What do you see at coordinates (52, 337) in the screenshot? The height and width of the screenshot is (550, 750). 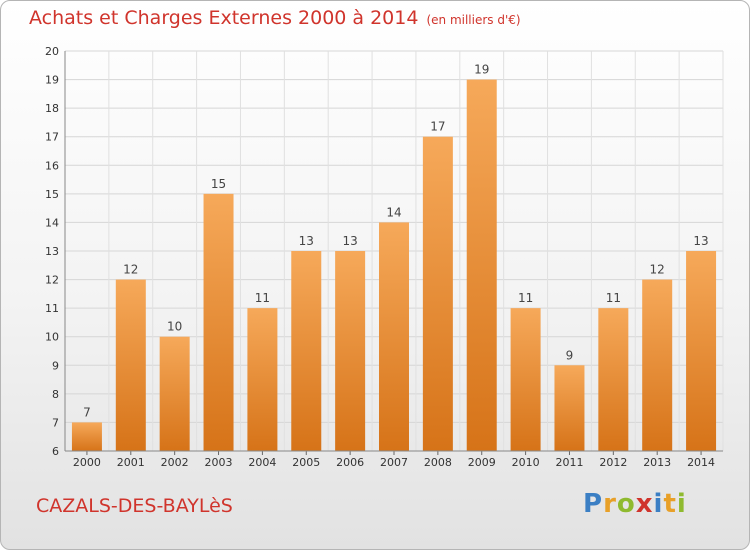 I see `y-tick-label: 10` at bounding box center [52, 337].